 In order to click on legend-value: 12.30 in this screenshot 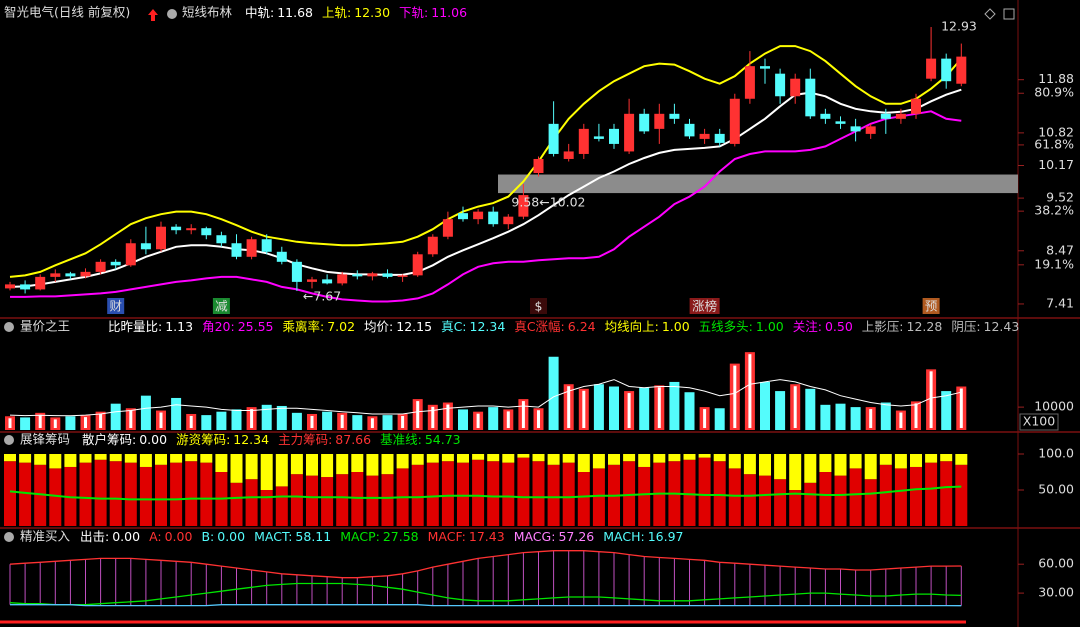, I will do `click(372, 12)`.